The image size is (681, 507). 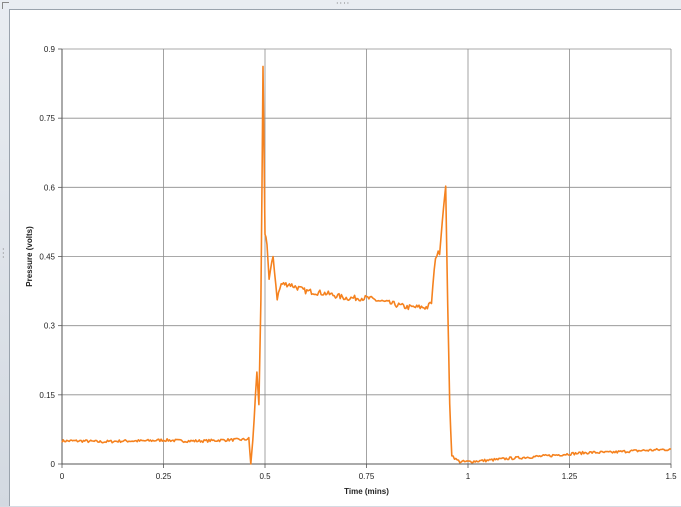 I want to click on y-axis-ticks: 0 0.15 0.3 0.45 0.6 0.75 0.9, so click(x=50, y=257).